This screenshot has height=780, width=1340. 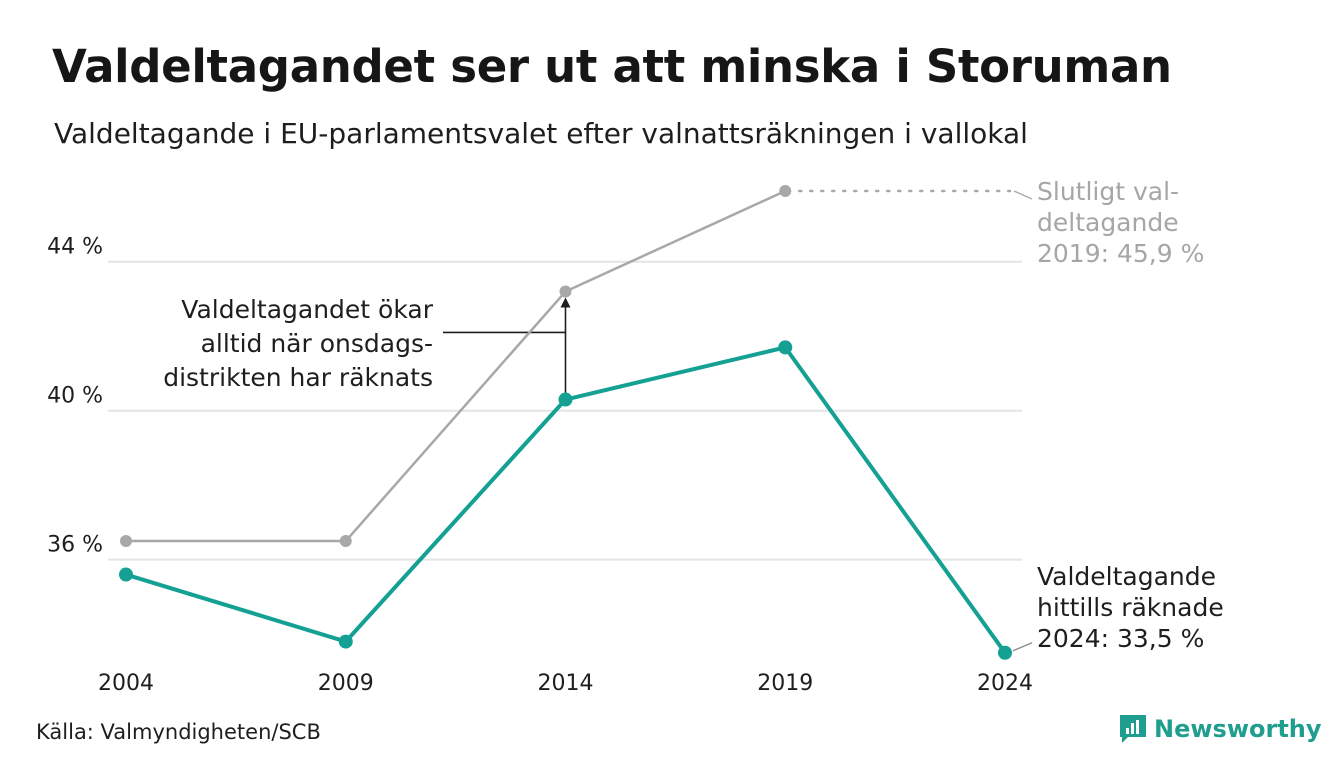 What do you see at coordinates (1126, 576) in the screenshot?
I see `annotation-counted-text: Valdeltagande` at bounding box center [1126, 576].